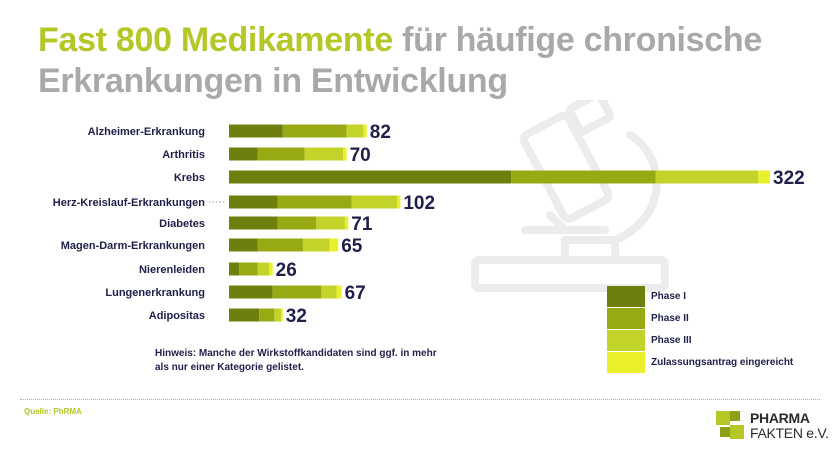 Image resolution: width=839 pixels, height=451 pixels. Describe the element at coordinates (380, 132) in the screenshot. I see `total-label: 82` at that location.